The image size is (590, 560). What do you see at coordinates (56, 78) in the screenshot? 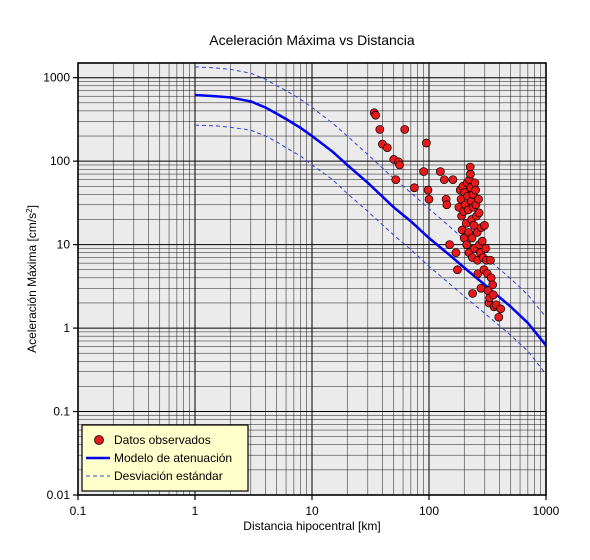
I see `y-tick-label: 1000` at bounding box center [56, 78].